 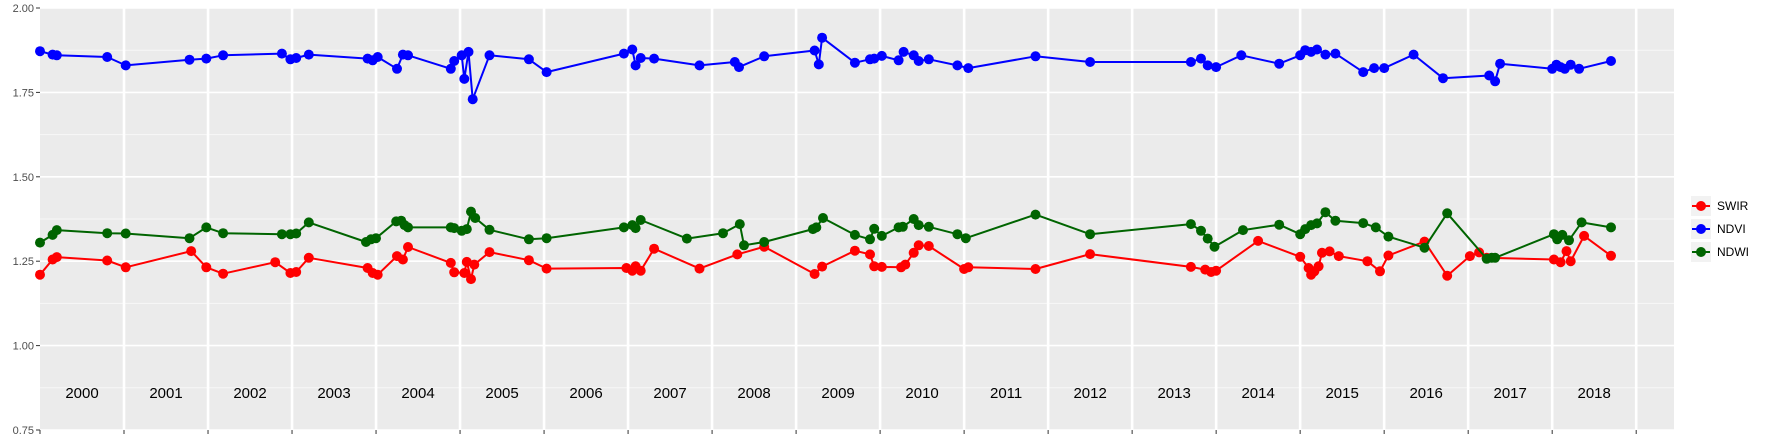 I want to click on legend-label-swir: SWIR, so click(x=1733, y=206).